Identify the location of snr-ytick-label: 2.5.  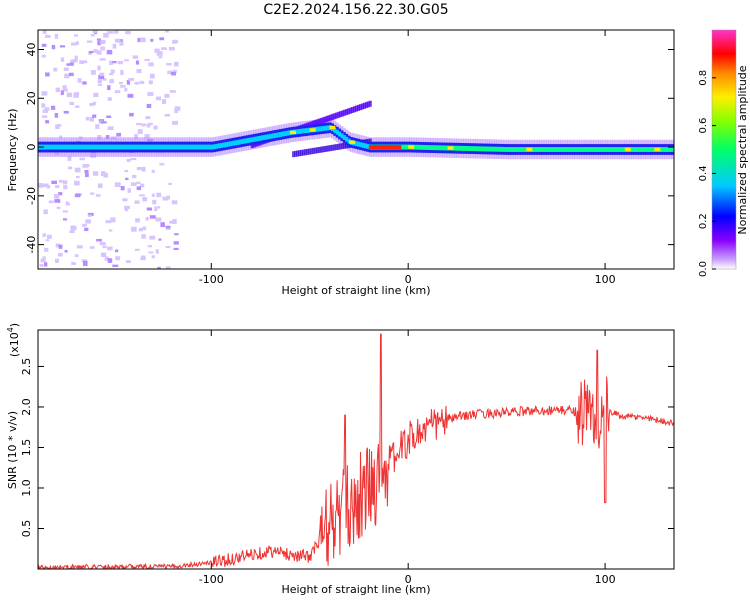
(26, 367).